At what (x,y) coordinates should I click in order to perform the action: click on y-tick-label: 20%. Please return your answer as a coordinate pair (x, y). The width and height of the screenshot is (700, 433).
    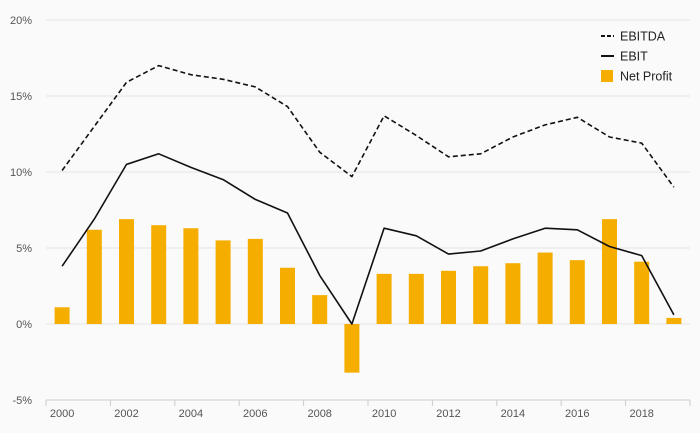
    Looking at the image, I should click on (21, 21).